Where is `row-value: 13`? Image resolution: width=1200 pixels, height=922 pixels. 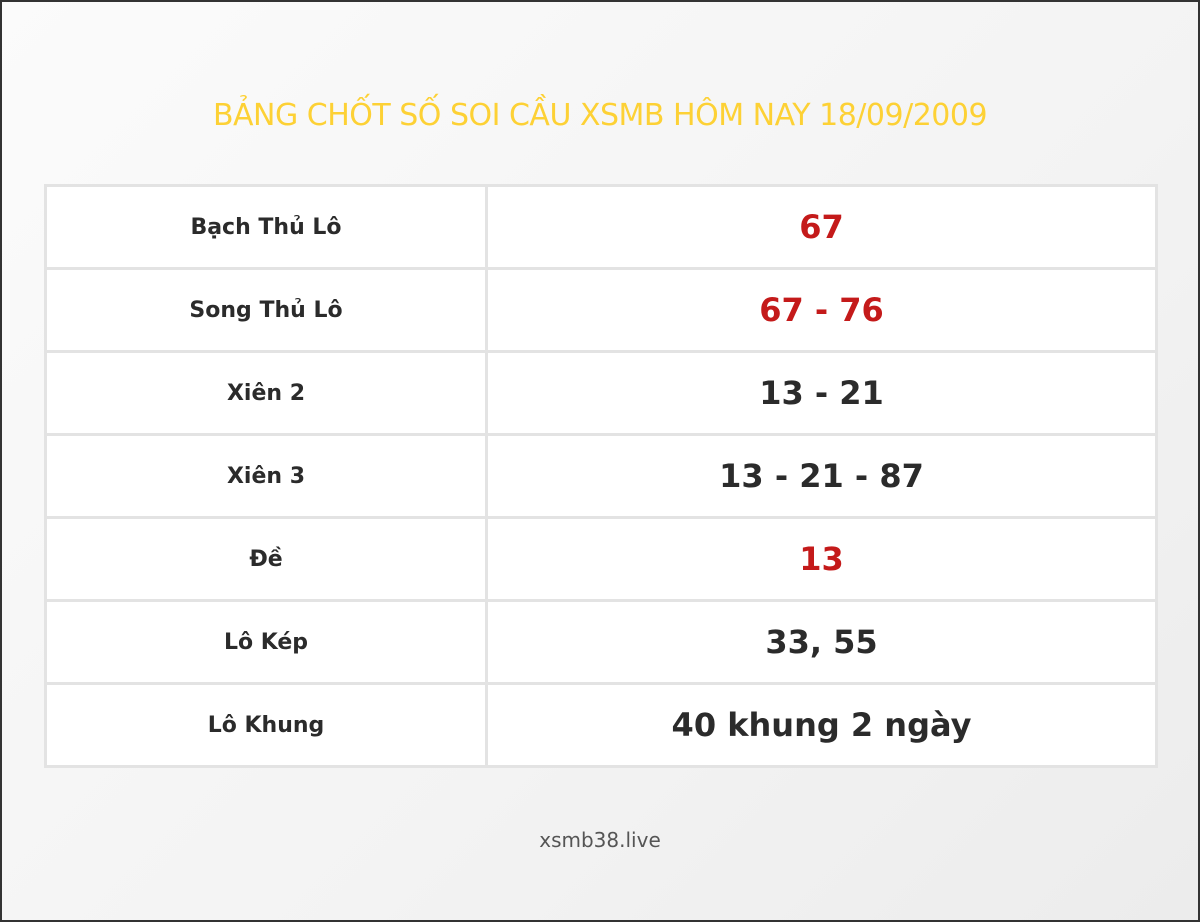 row-value: 13 is located at coordinates (821, 559).